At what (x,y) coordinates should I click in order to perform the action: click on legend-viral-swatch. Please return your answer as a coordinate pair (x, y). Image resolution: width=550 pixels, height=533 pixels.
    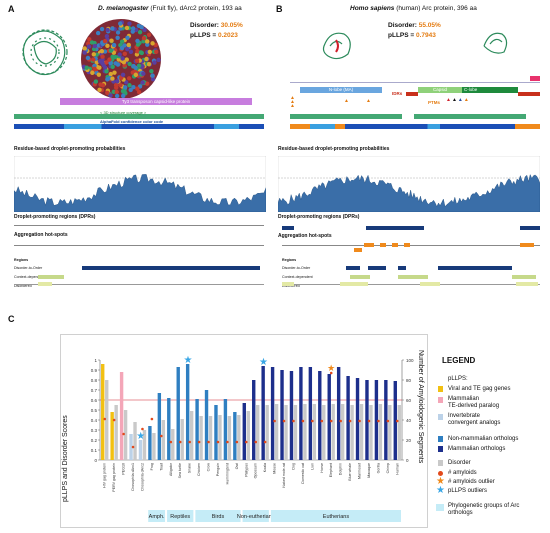
    Looking at the image, I should click on (440, 389).